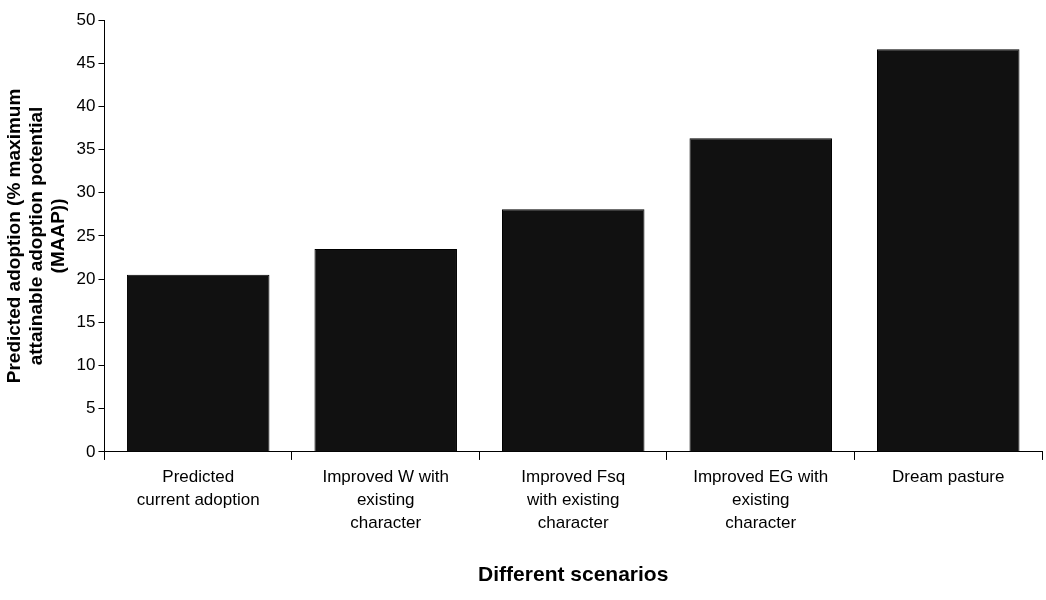  What do you see at coordinates (86, 106) in the screenshot?
I see `y-tick-label: 40` at bounding box center [86, 106].